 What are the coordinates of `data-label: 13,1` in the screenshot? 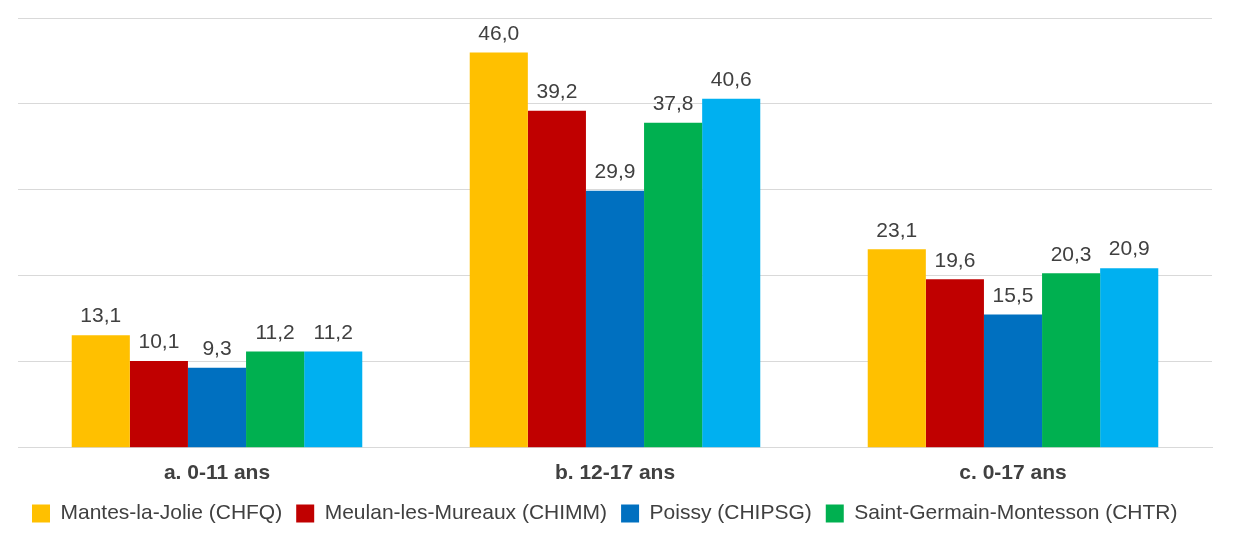 It's located at (101, 315).